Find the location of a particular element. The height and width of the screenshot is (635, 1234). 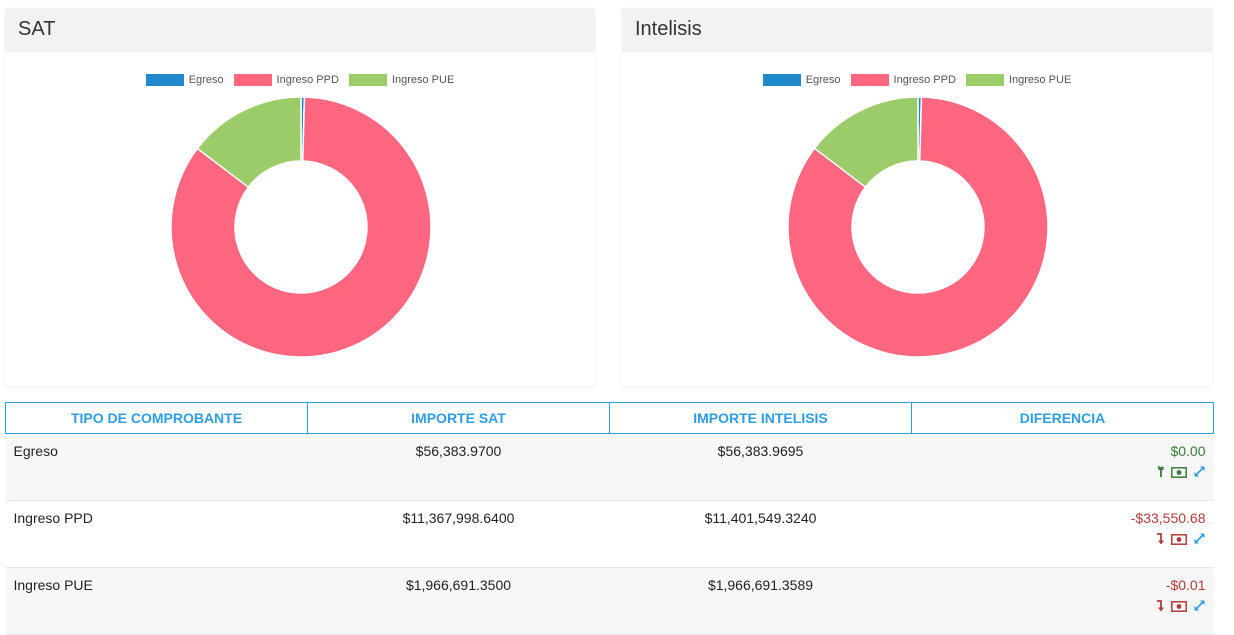

diferencia-value: -$33,550.68 is located at coordinates (1168, 518).